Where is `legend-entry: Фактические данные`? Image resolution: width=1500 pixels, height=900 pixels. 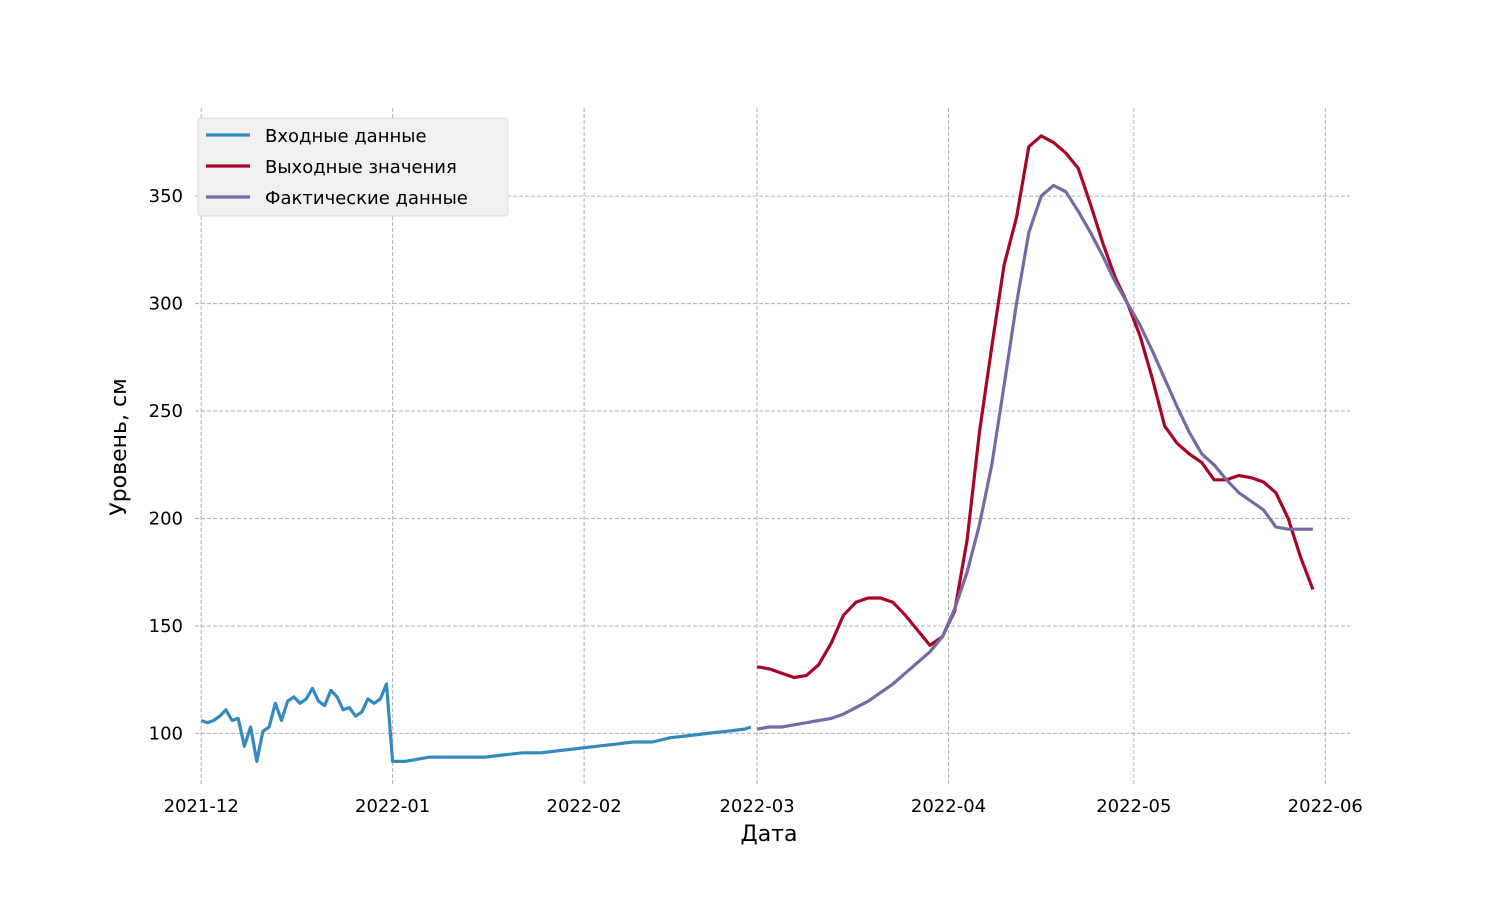
legend-entry: Фактические данные is located at coordinates (366, 198).